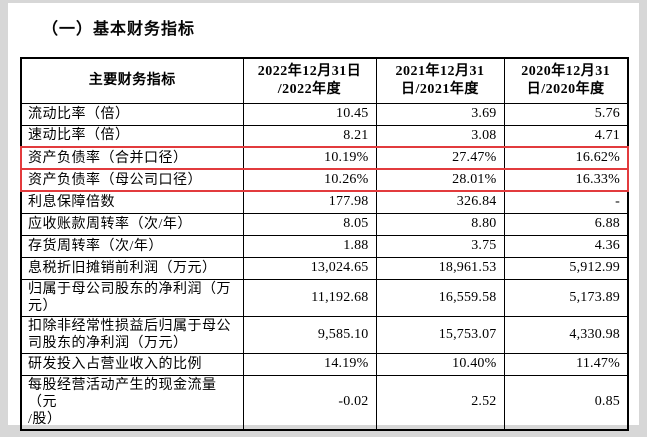 The height and width of the screenshot is (437, 647). I want to click on value-2020: 4,330.98, so click(566, 334).